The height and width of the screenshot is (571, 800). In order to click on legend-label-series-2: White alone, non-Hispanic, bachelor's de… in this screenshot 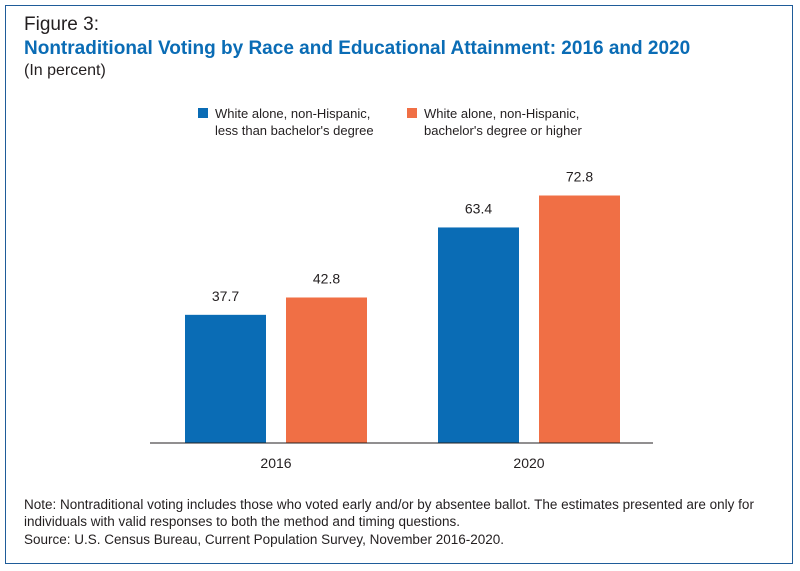, I will do `click(503, 122)`.